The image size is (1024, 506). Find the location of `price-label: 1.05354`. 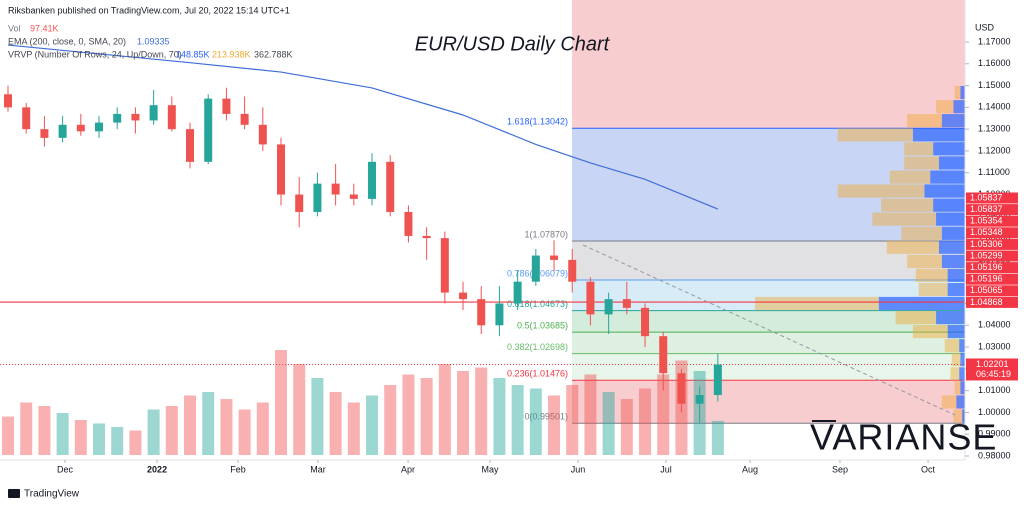

price-label: 1.05354 is located at coordinates (986, 221).